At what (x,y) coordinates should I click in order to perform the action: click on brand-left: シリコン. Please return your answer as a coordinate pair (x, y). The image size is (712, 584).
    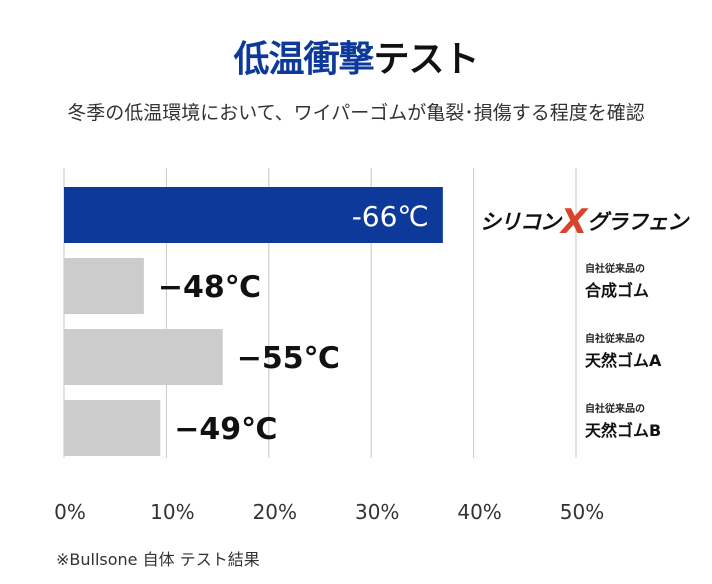
    Looking at the image, I should click on (520, 222).